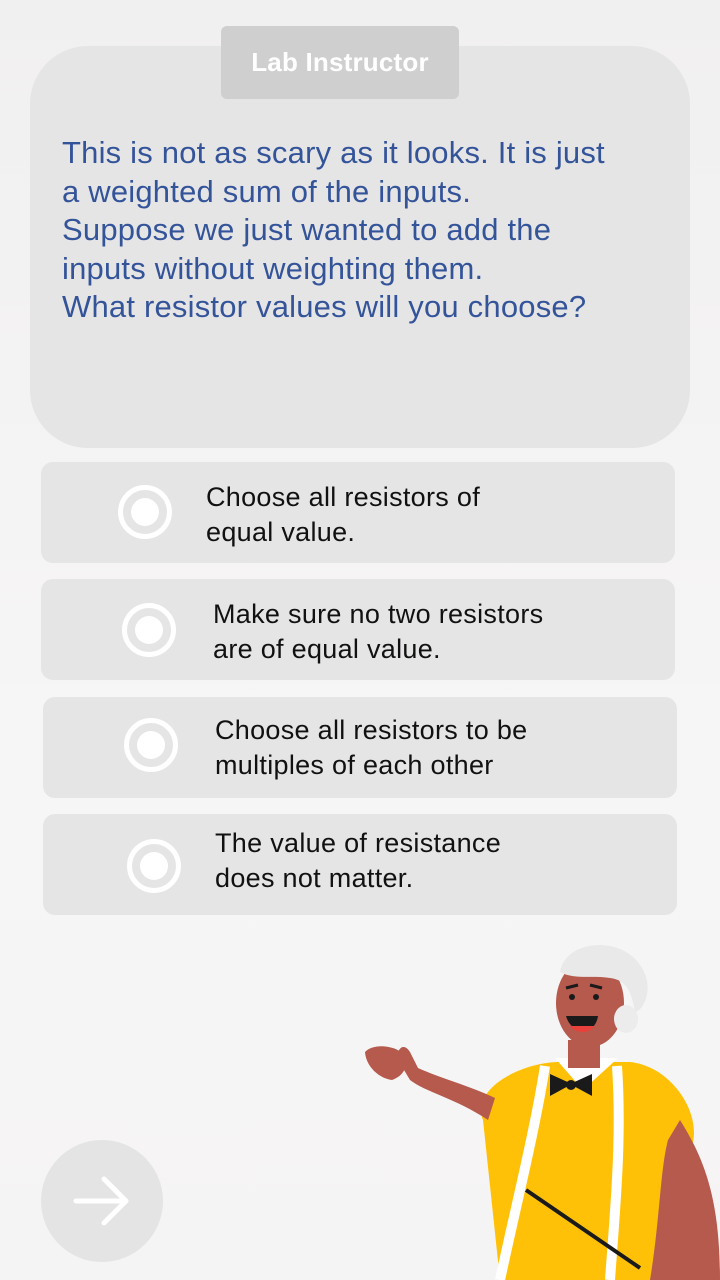 The image size is (720, 1280). Describe the element at coordinates (327, 649) in the screenshot. I see `option-label-line: are of equal value.` at that location.